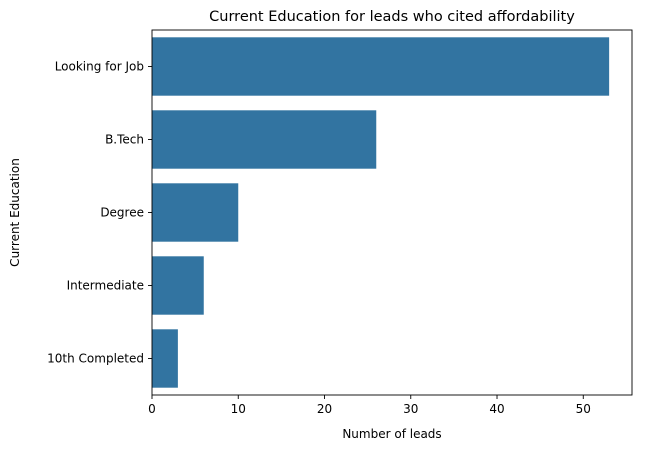 The width and height of the screenshot is (657, 457). I want to click on x-tick-label: 0, so click(152, 409).